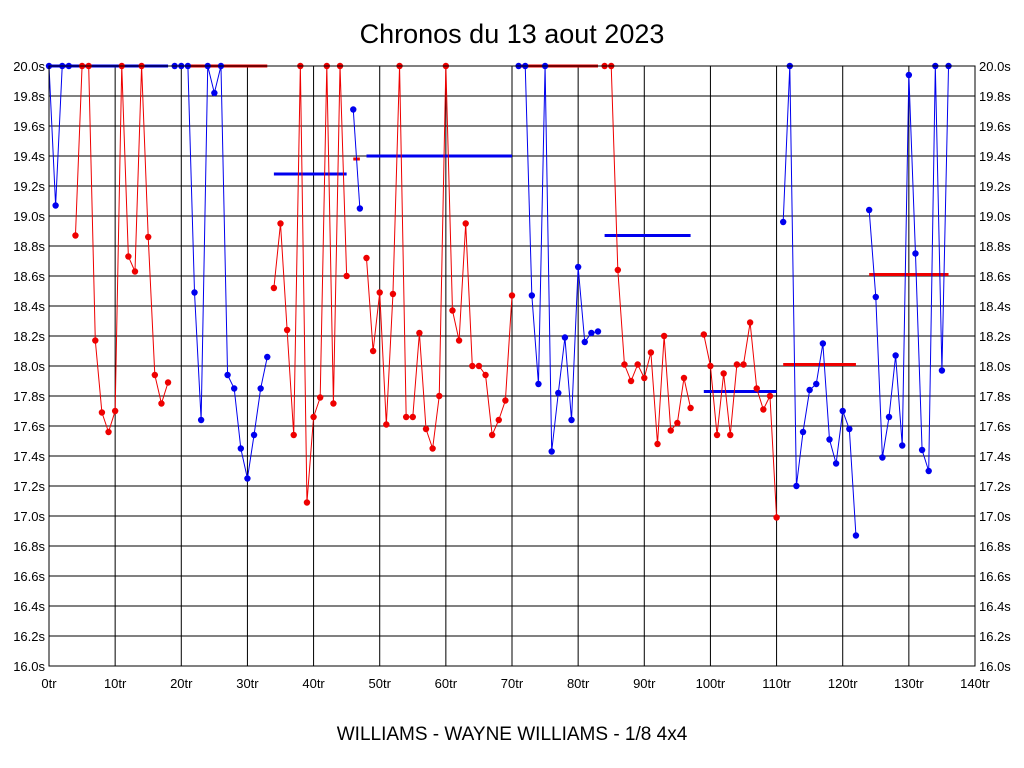 Image resolution: width=1024 pixels, height=768 pixels. What do you see at coordinates (776, 683) in the screenshot?
I see `x-tick-label: 110tr` at bounding box center [776, 683].